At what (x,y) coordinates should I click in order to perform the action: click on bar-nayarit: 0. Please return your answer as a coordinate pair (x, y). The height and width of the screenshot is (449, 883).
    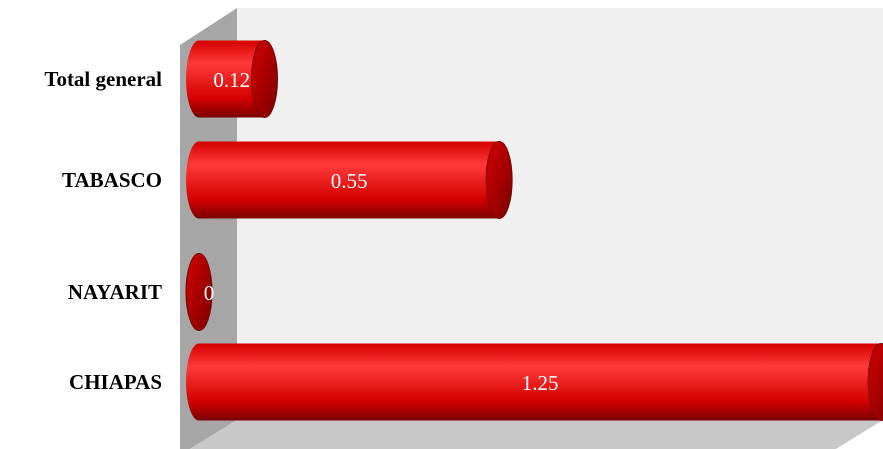
    Looking at the image, I should click on (200, 292).